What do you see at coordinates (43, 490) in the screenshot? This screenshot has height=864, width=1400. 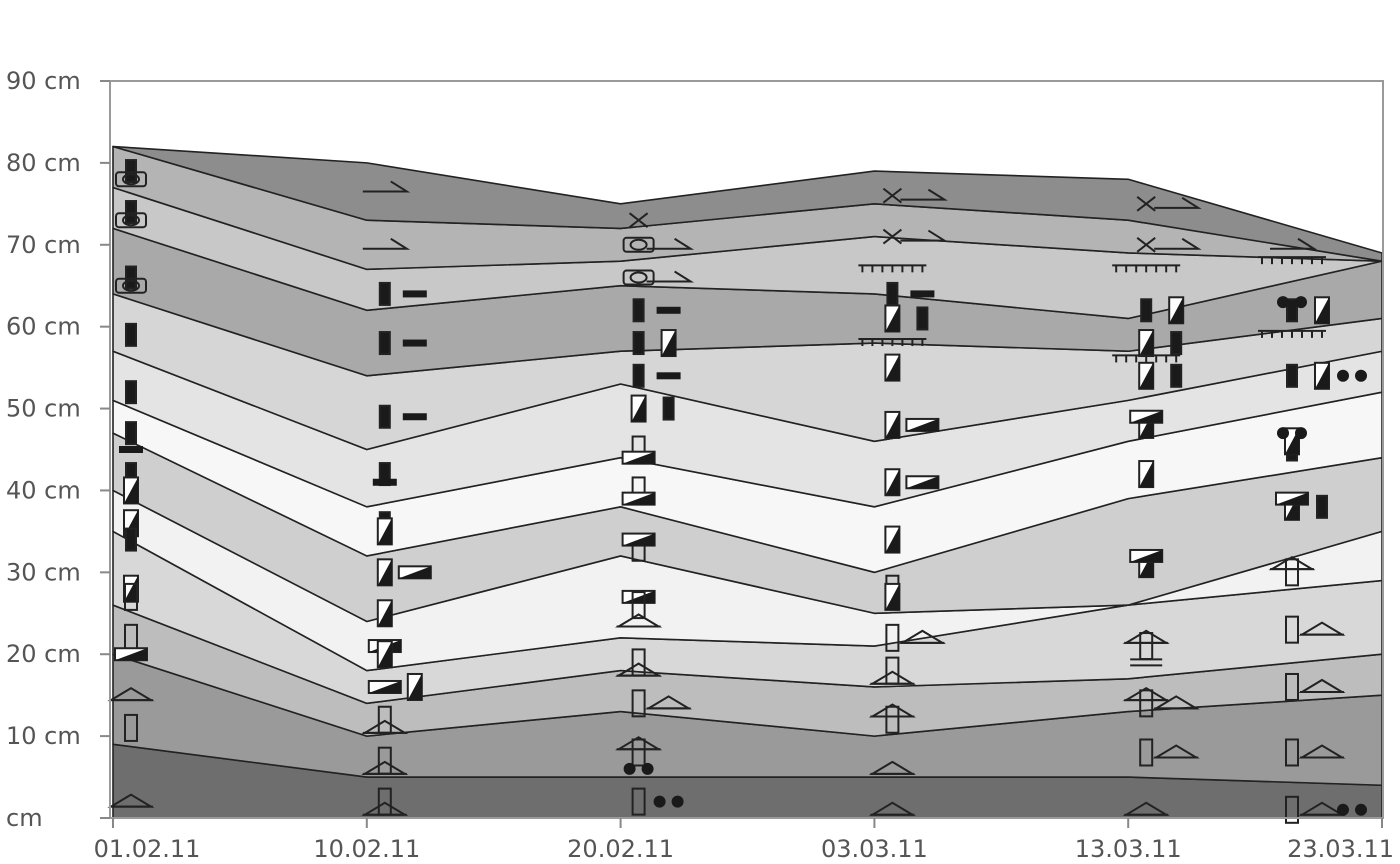 I see `y-tick-label: 40 cm` at bounding box center [43, 490].